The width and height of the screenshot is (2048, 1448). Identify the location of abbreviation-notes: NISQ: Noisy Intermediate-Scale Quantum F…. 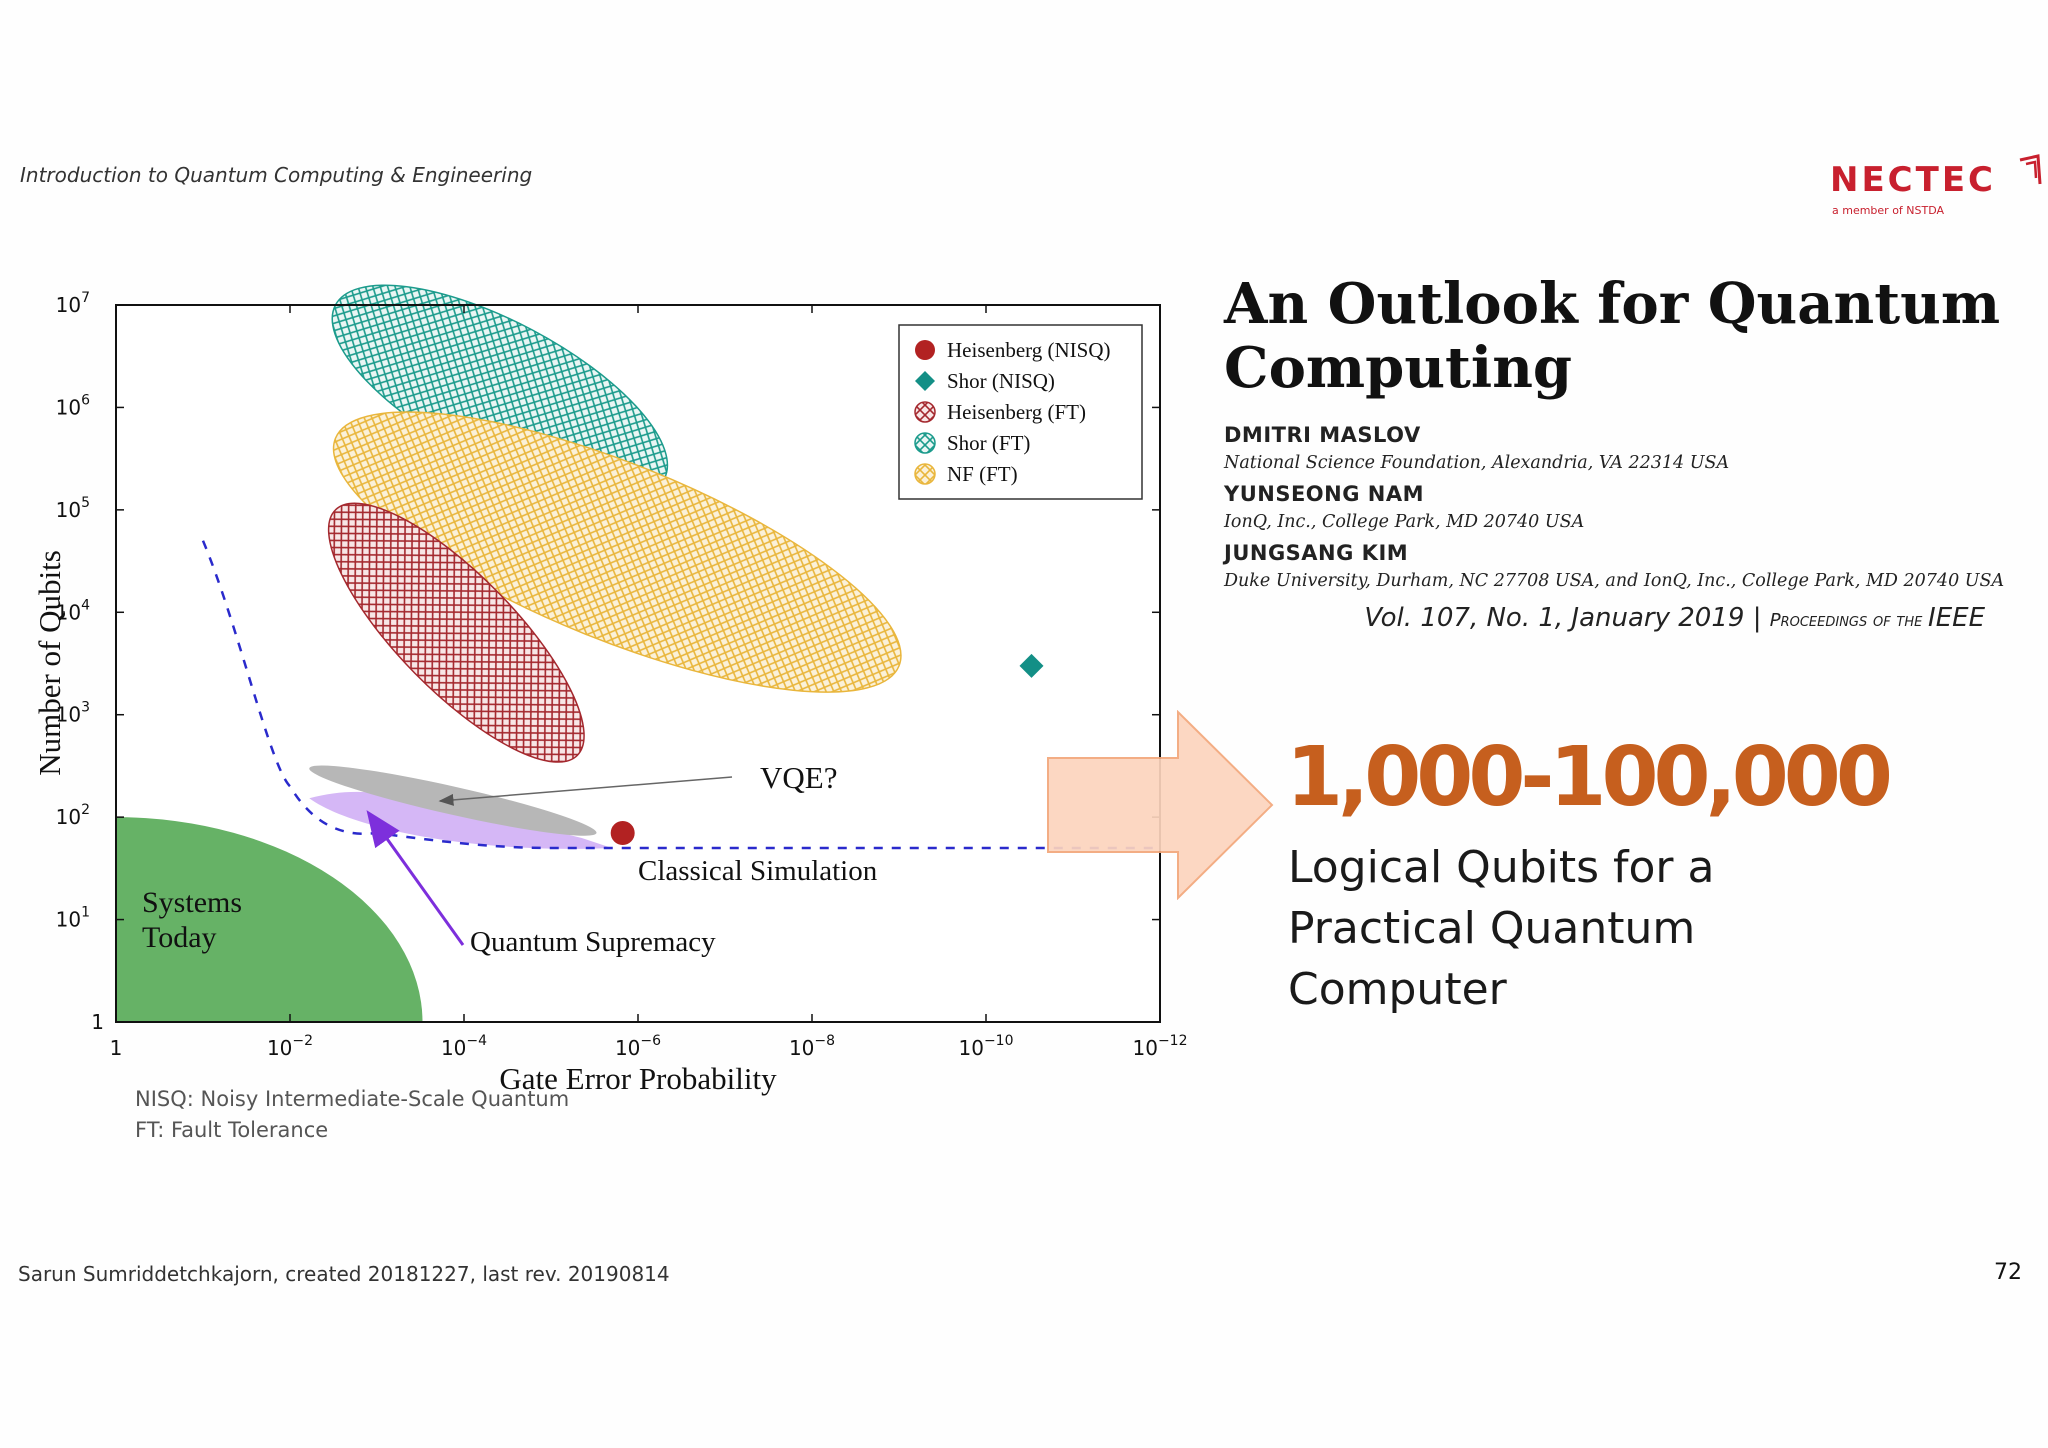
(352, 1115).